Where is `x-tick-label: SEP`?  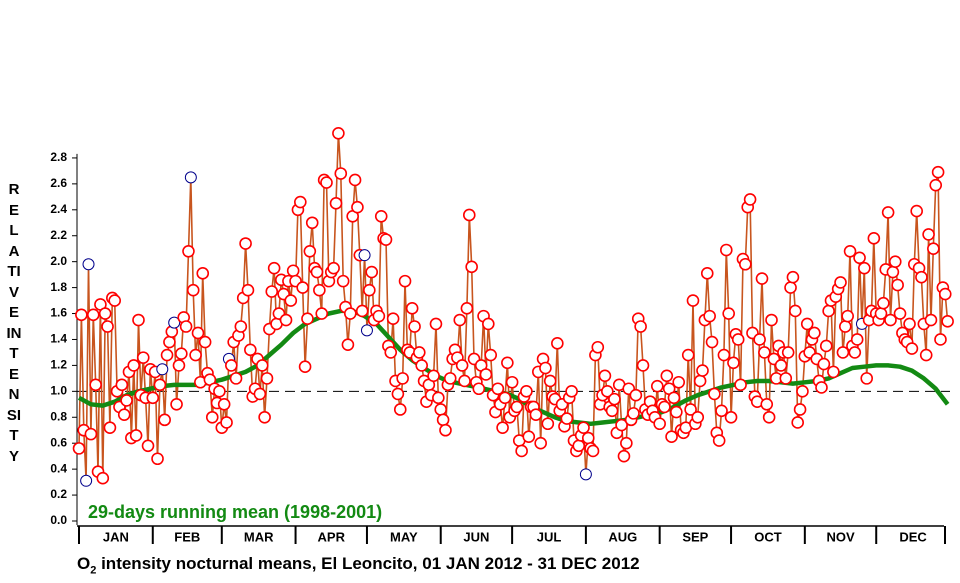
x-tick-label: SEP is located at coordinates (695, 536).